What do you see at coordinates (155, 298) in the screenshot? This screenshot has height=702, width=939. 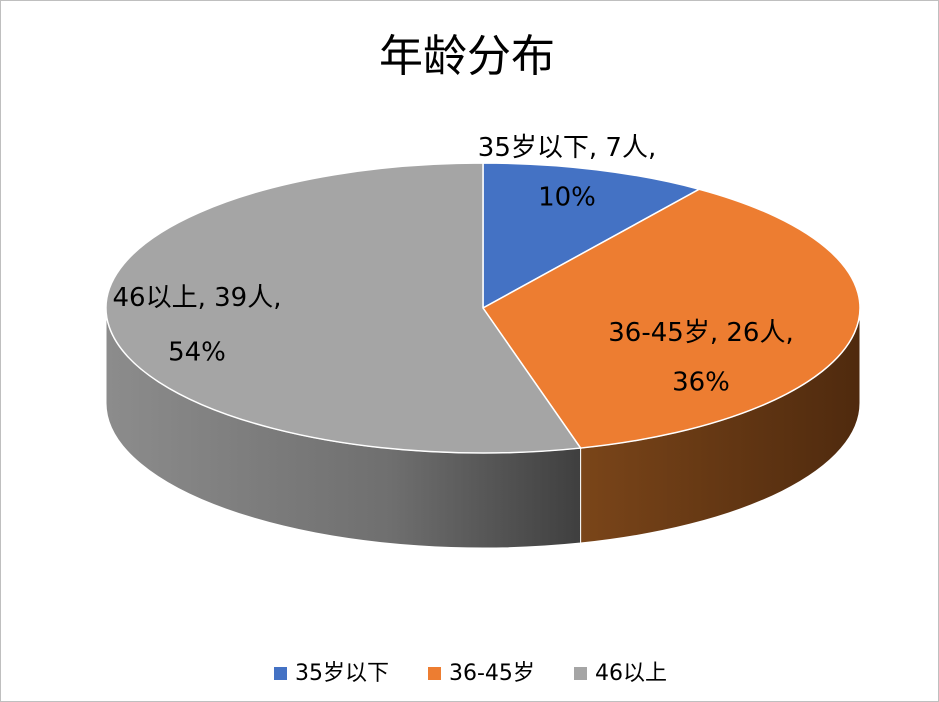 I see `data-label-category: 46以上` at bounding box center [155, 298].